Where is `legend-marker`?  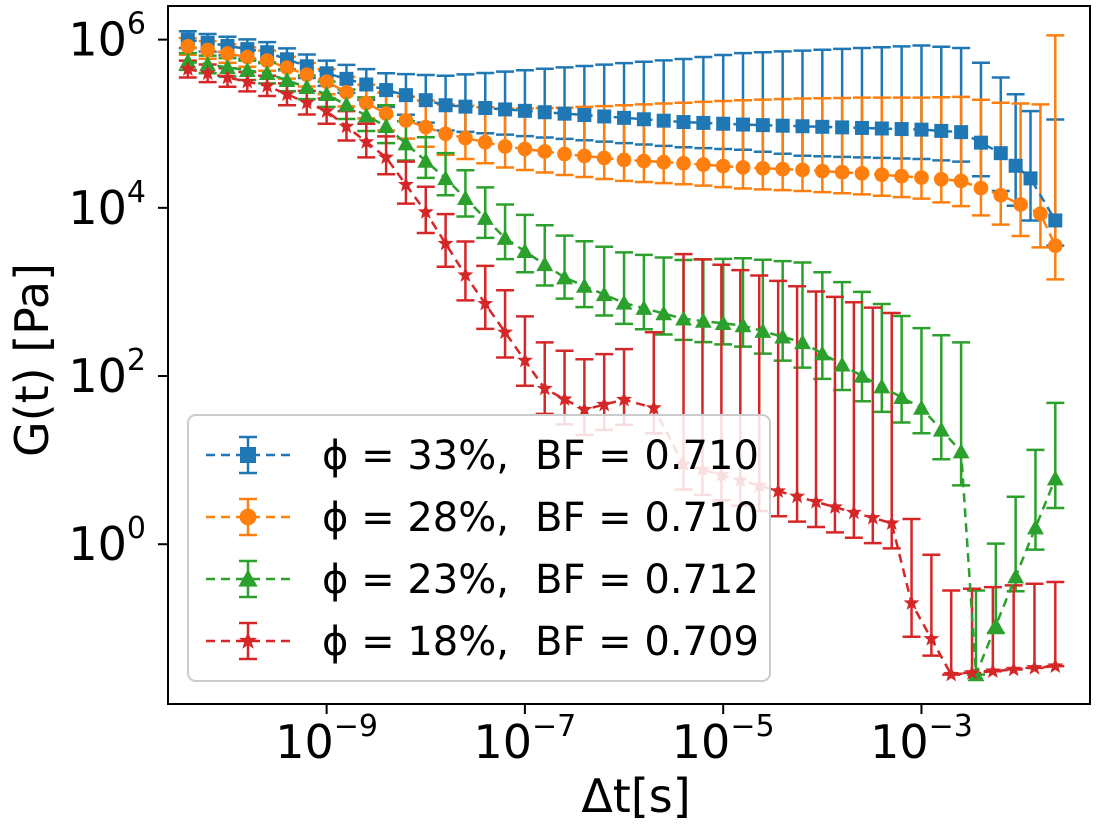 legend-marker is located at coordinates (248, 640).